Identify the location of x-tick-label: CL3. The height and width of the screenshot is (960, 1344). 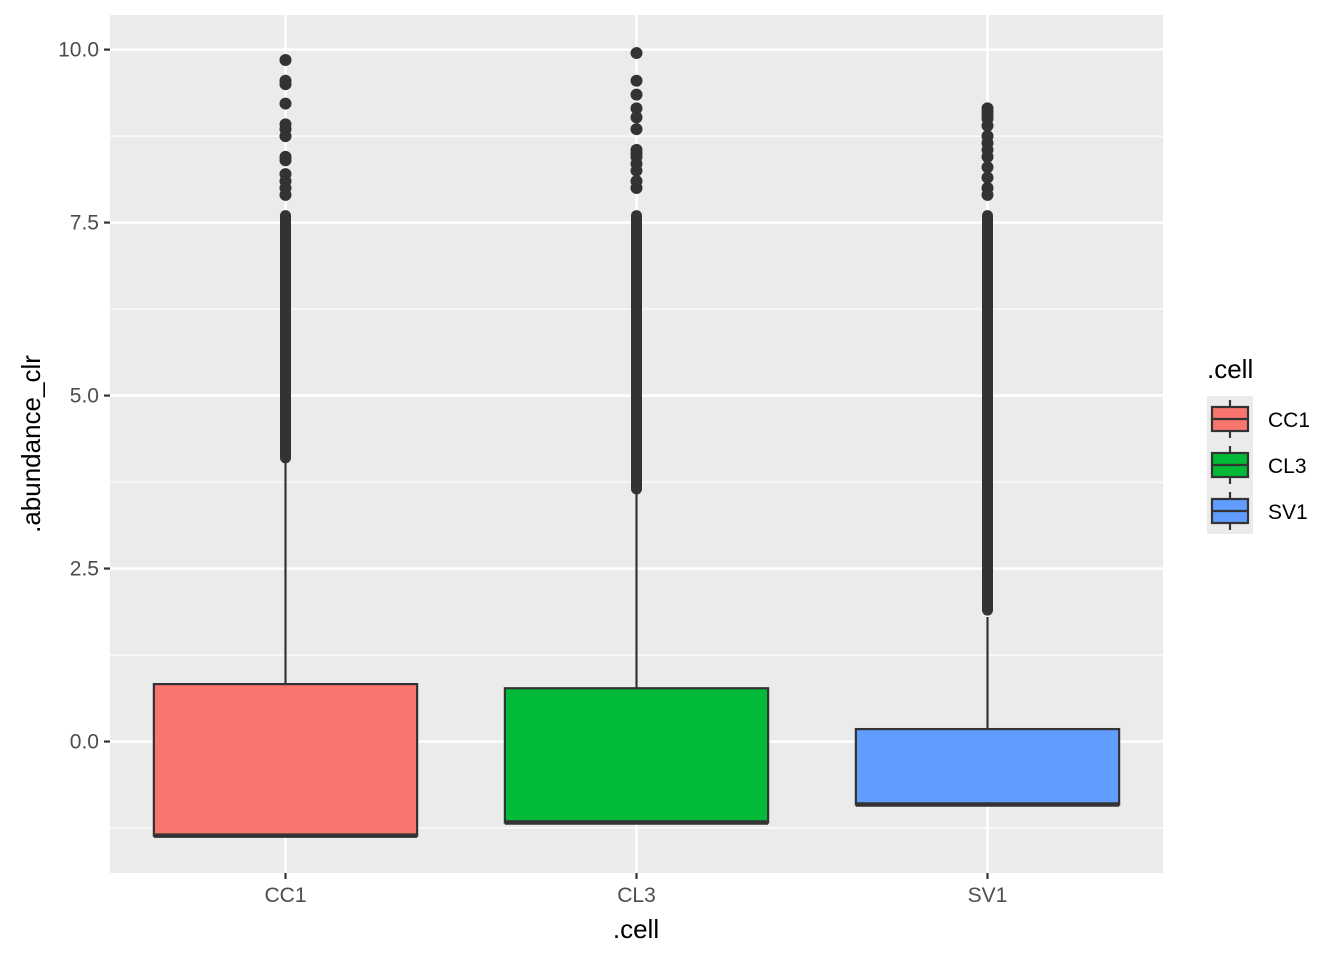
(636, 895).